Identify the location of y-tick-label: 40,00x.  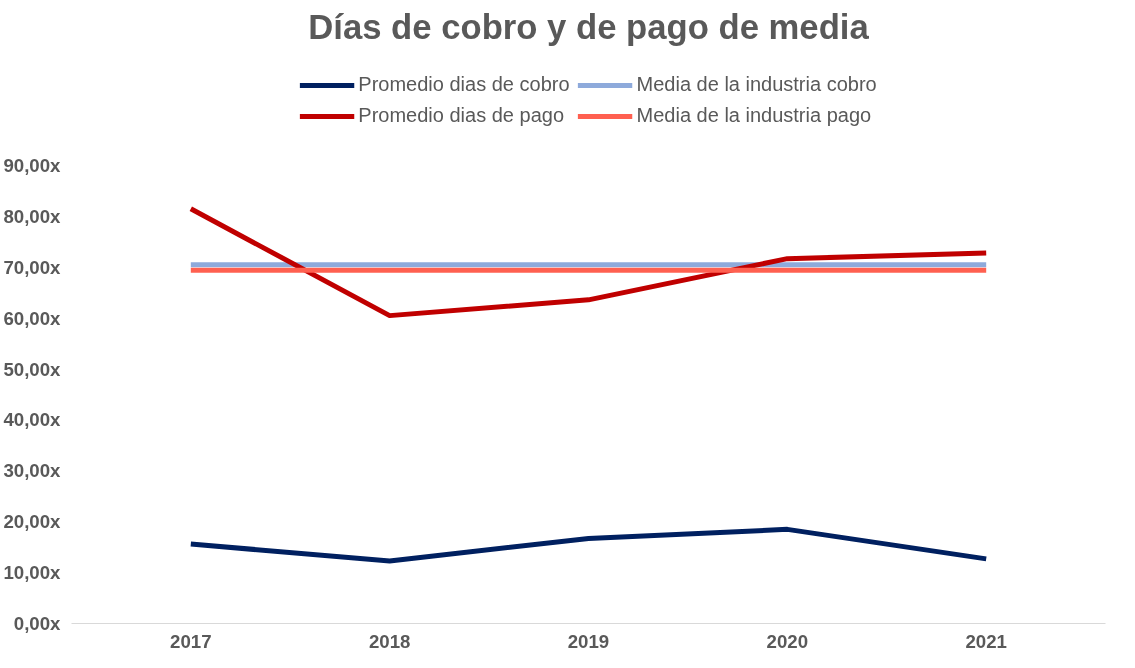
(32, 420).